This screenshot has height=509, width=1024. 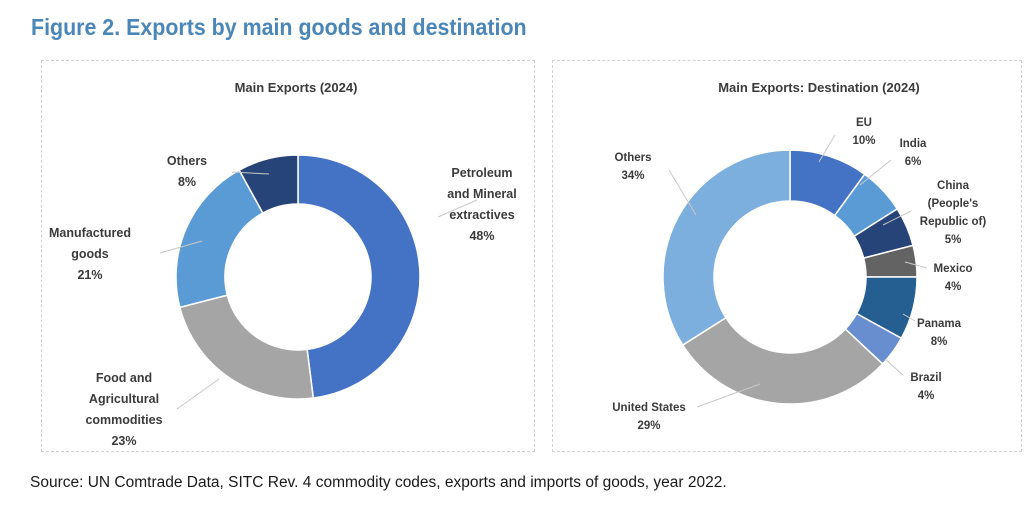 What do you see at coordinates (481, 204) in the screenshot?
I see `main-exports-label-petroleum: Petroleum and Mineral extractives 48%` at bounding box center [481, 204].